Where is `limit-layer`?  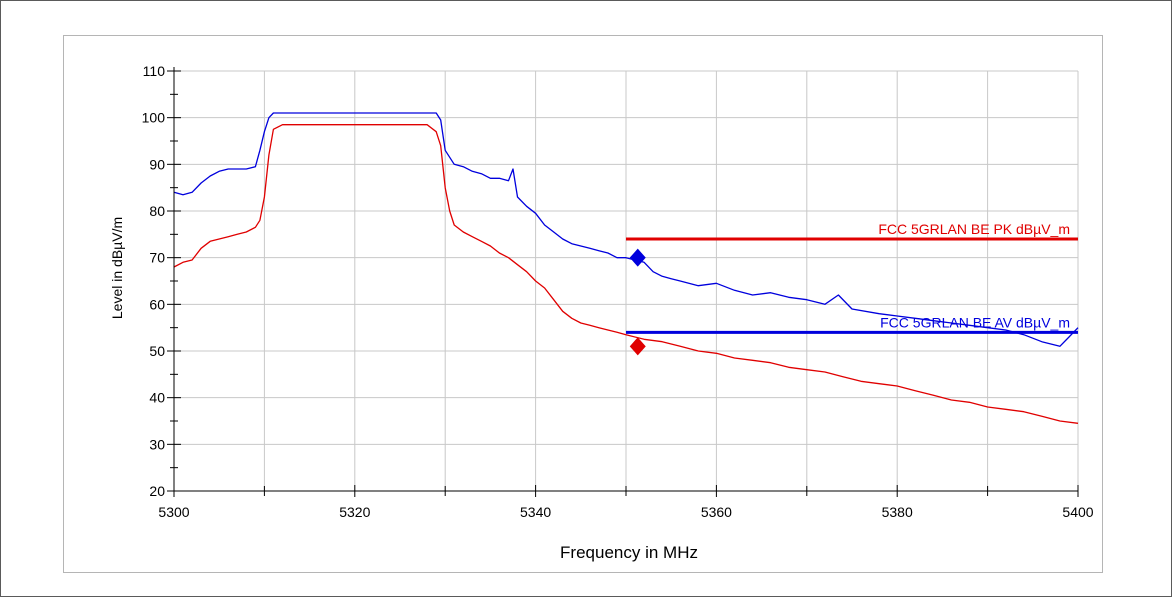 limit-layer is located at coordinates (852, 285).